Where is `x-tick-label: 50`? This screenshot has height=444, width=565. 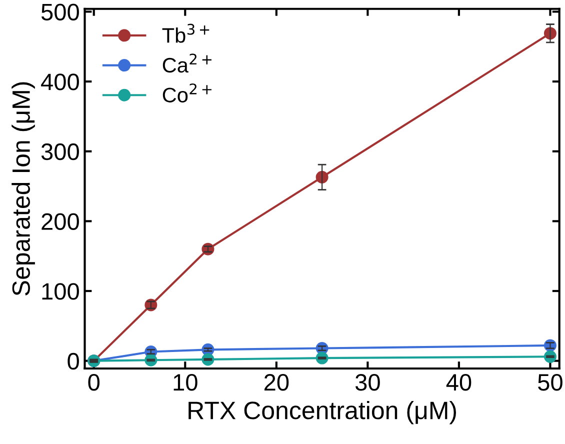
x-tick-label: 50 is located at coordinates (550, 382).